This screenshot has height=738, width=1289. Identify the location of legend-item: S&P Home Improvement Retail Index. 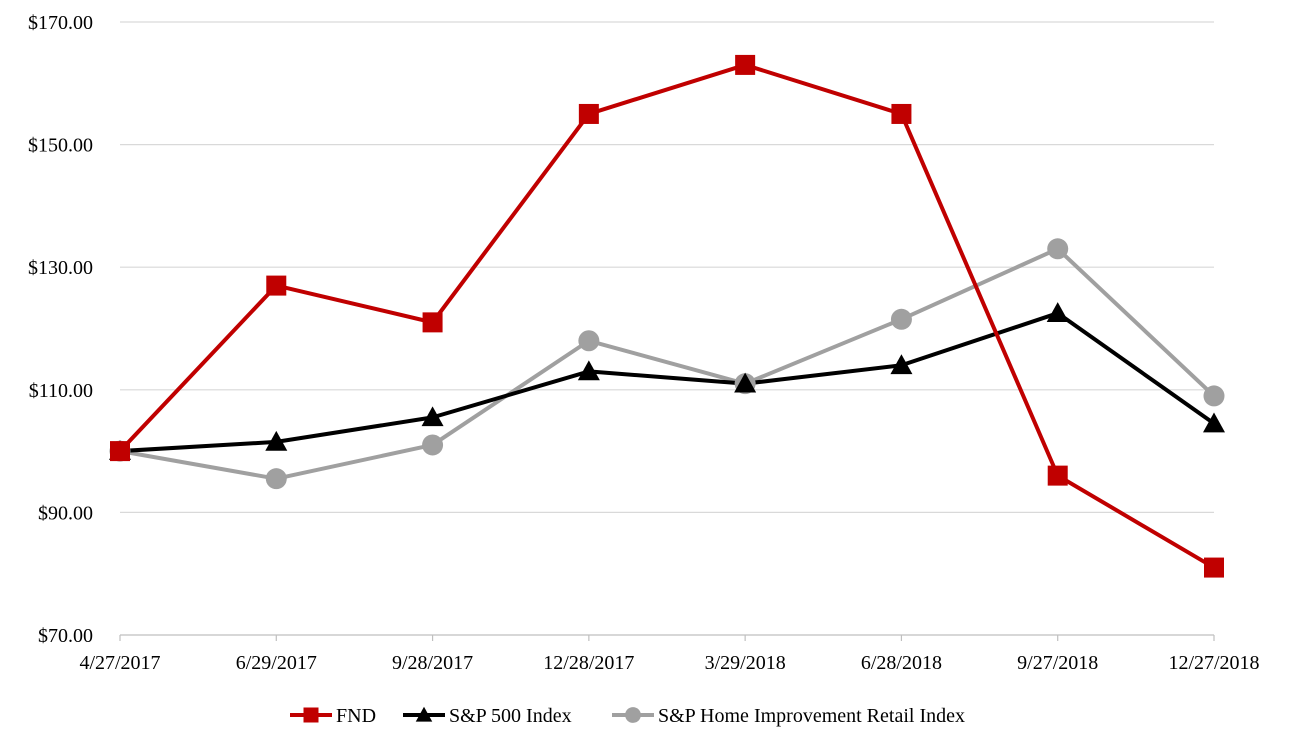
(788, 716).